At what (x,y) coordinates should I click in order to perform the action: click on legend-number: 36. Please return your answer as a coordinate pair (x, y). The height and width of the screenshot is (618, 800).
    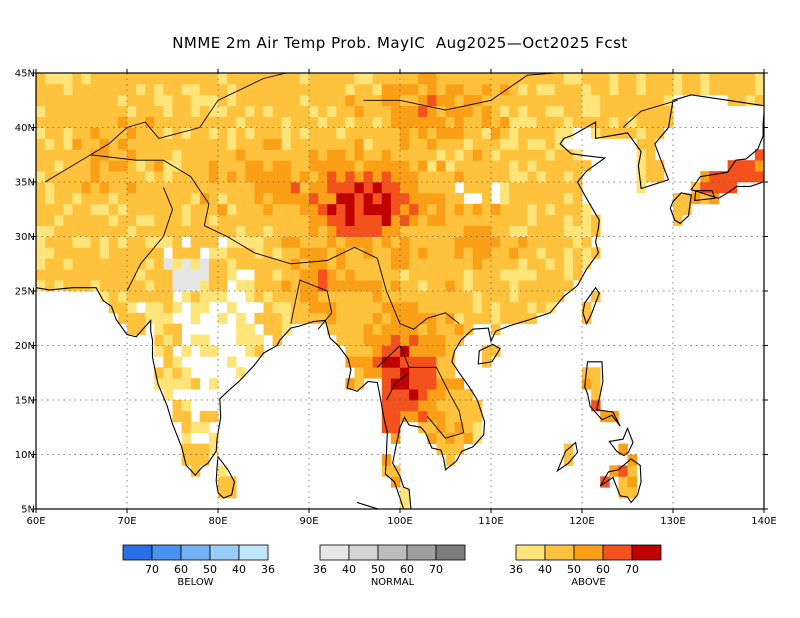
    Looking at the image, I should click on (320, 569).